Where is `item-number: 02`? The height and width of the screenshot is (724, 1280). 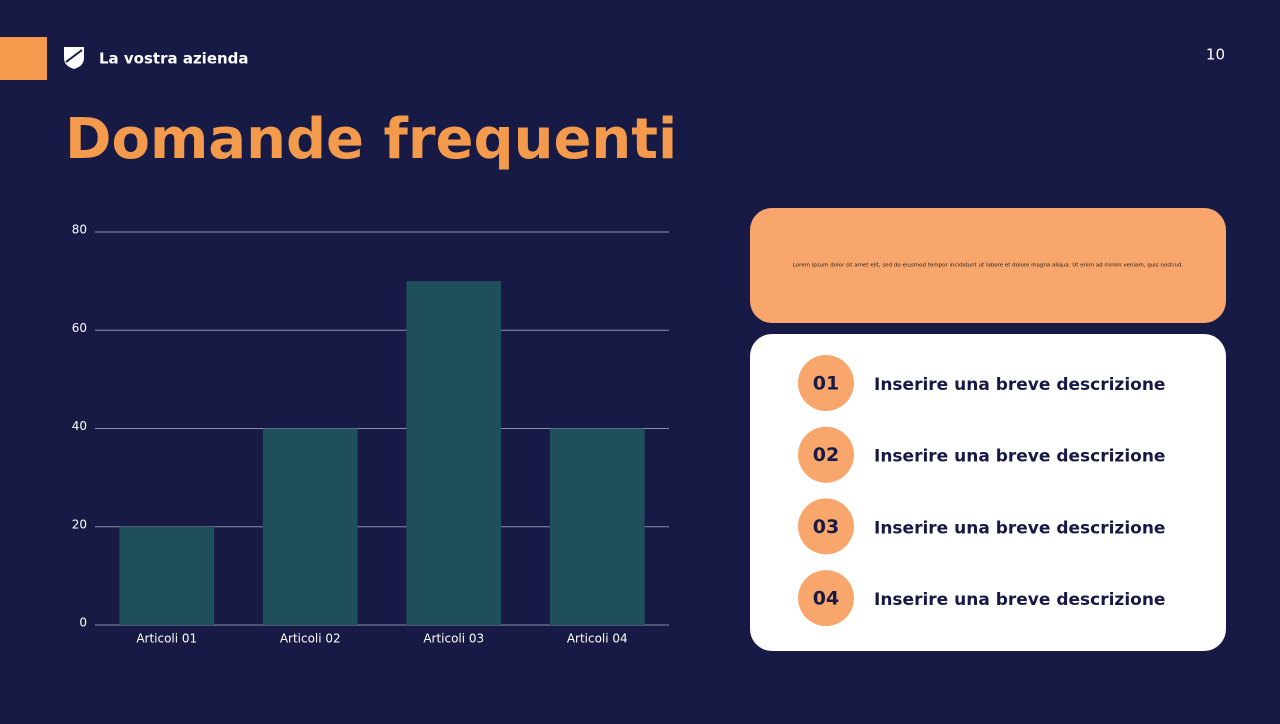
item-number: 02 is located at coordinates (826, 455).